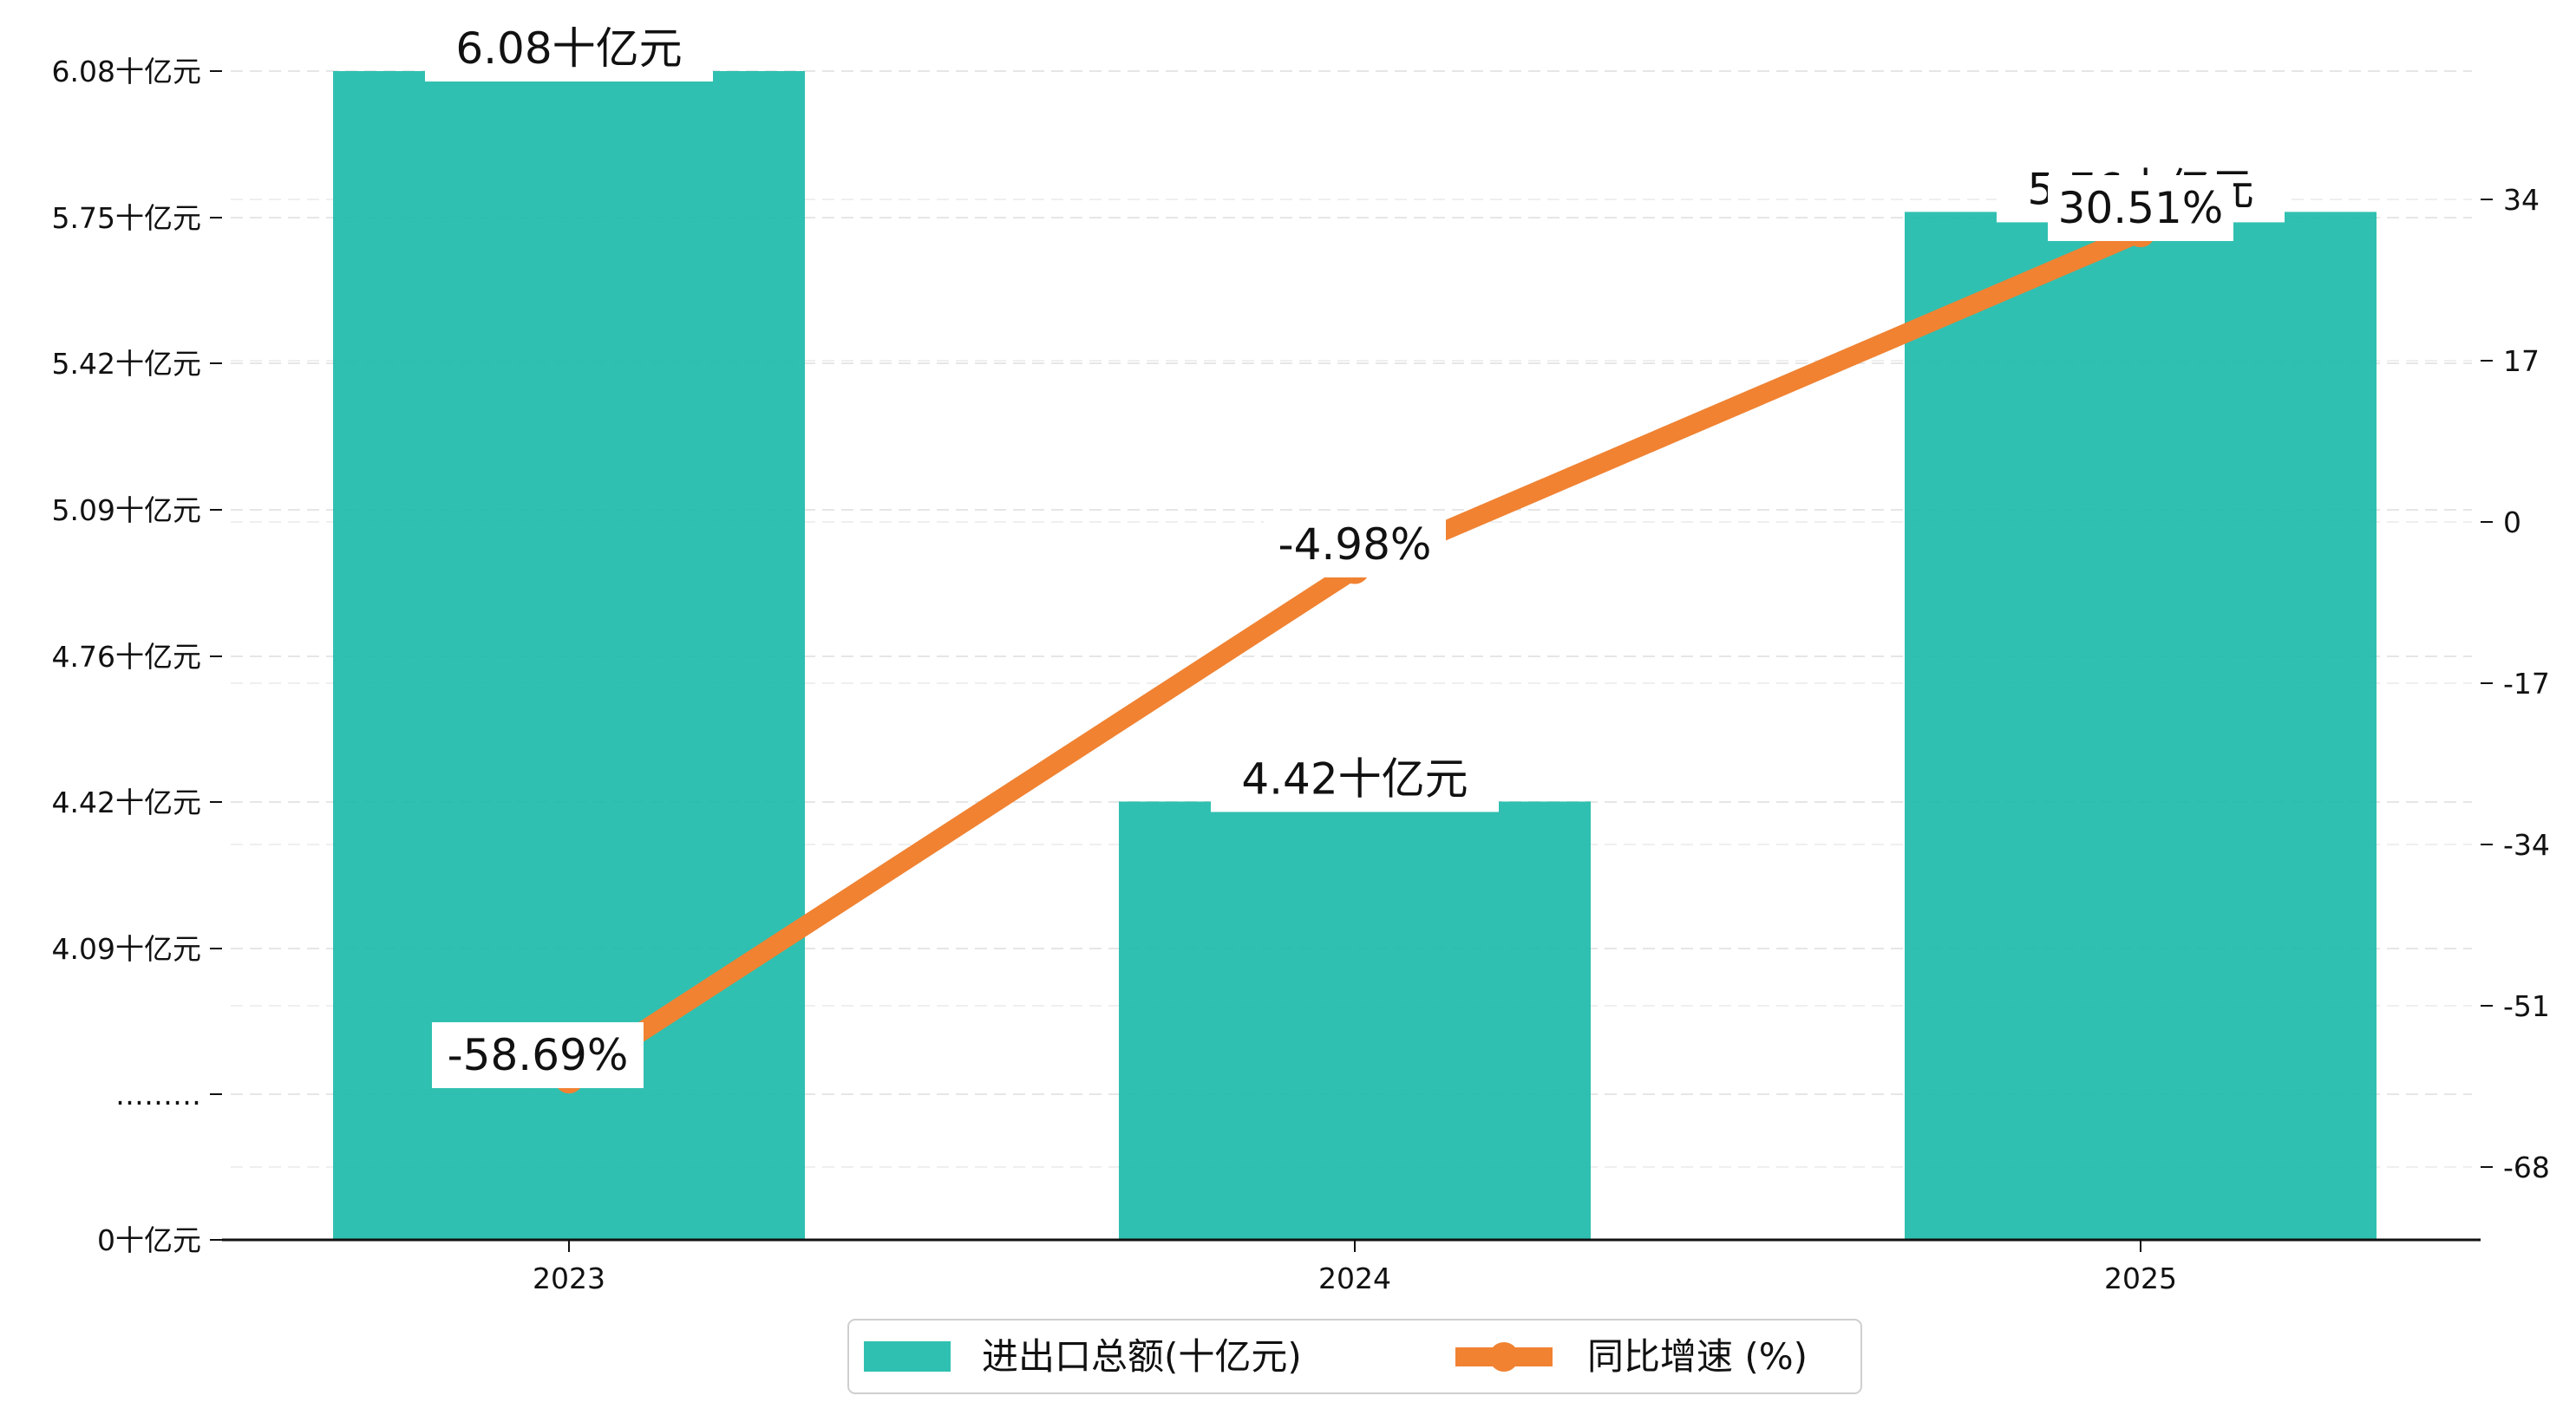 This screenshot has width=2576, height=1415. Describe the element at coordinates (126, 364) in the screenshot. I see `left-tick-label: 5.42十亿元` at that location.